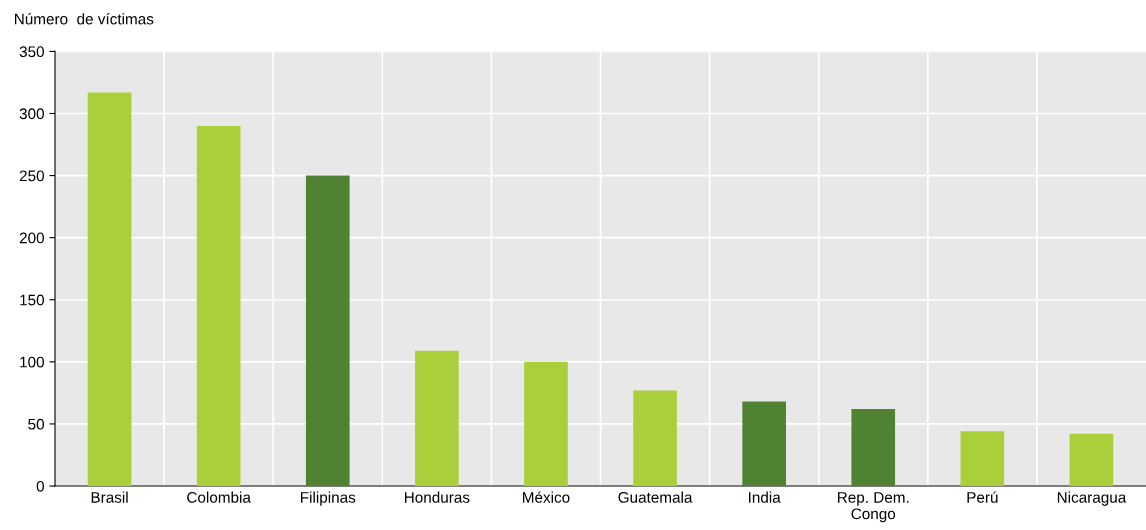 The width and height of the screenshot is (1146, 530). I want to click on x-tick-label: Filipinas, so click(328, 498).